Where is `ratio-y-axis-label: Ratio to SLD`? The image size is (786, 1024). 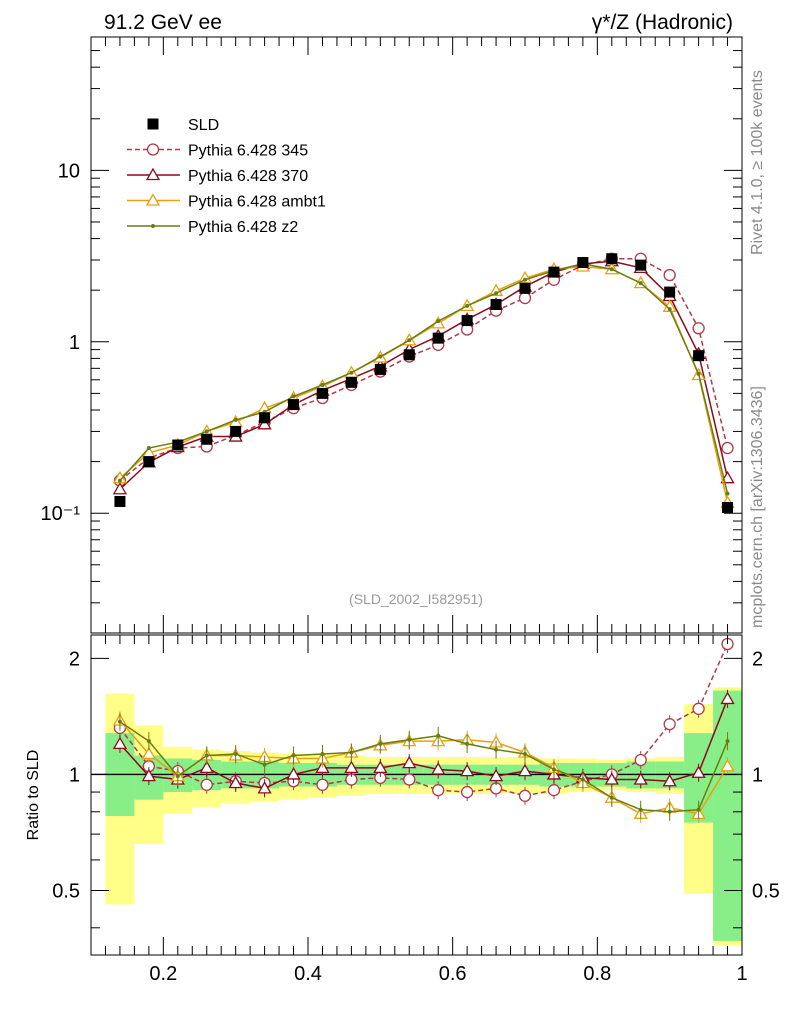
ratio-y-axis-label: Ratio to SLD is located at coordinates (33, 795).